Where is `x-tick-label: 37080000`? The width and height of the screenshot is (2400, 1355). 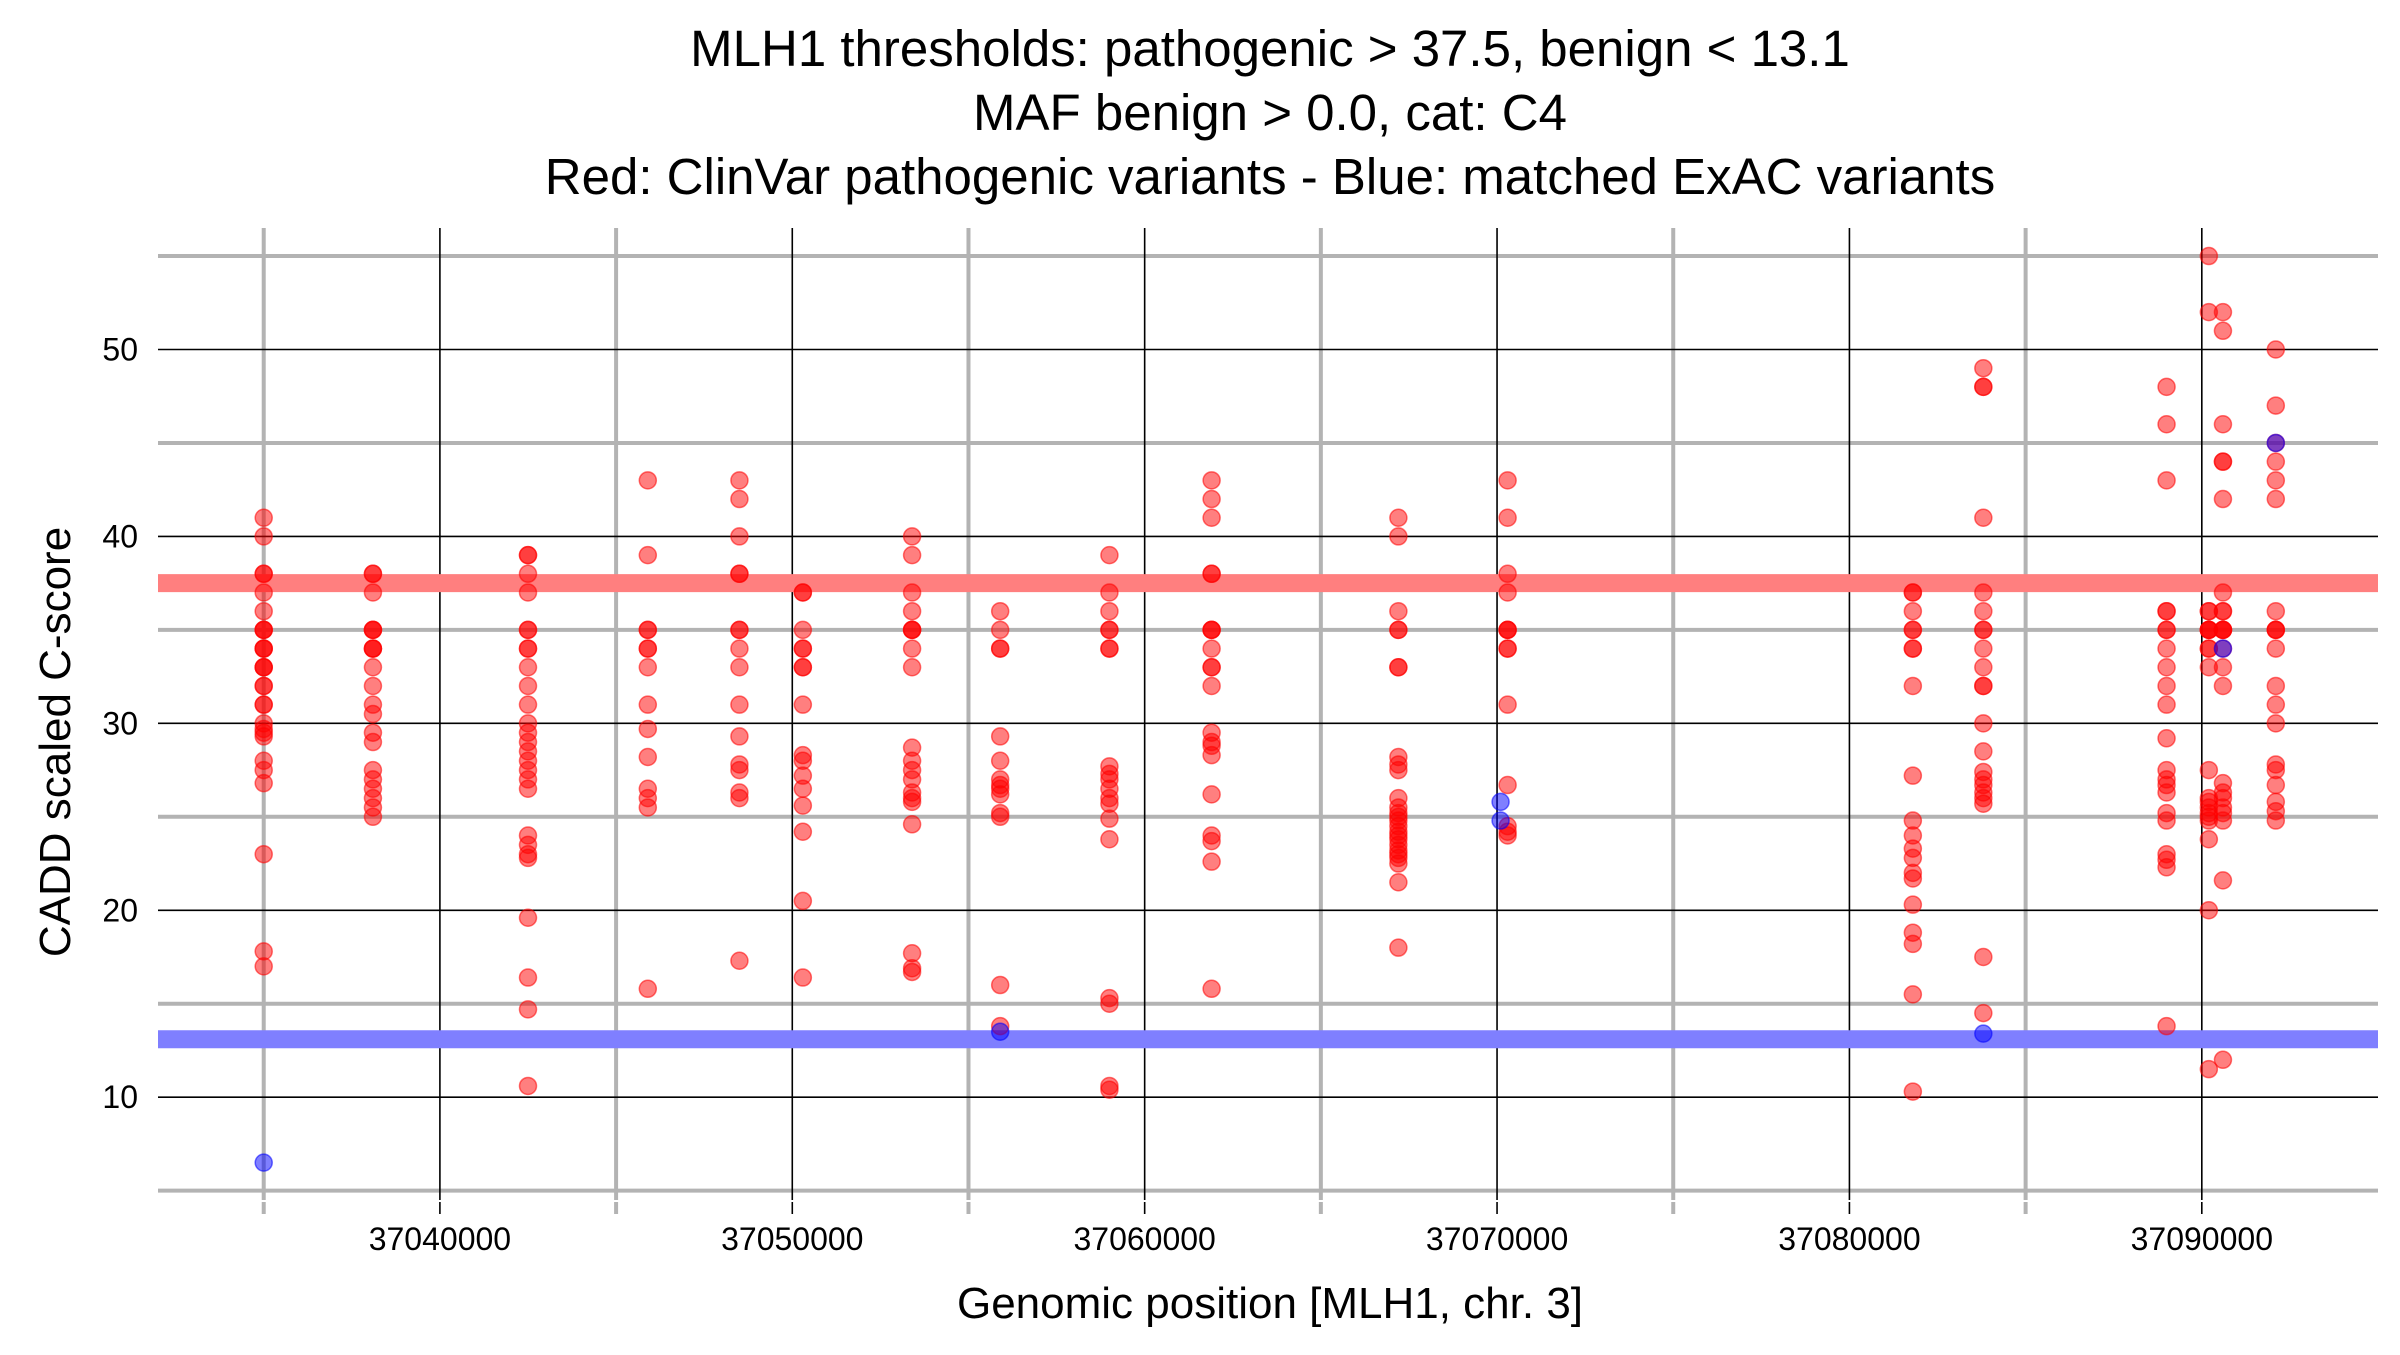 x-tick-label: 37080000 is located at coordinates (1849, 1239).